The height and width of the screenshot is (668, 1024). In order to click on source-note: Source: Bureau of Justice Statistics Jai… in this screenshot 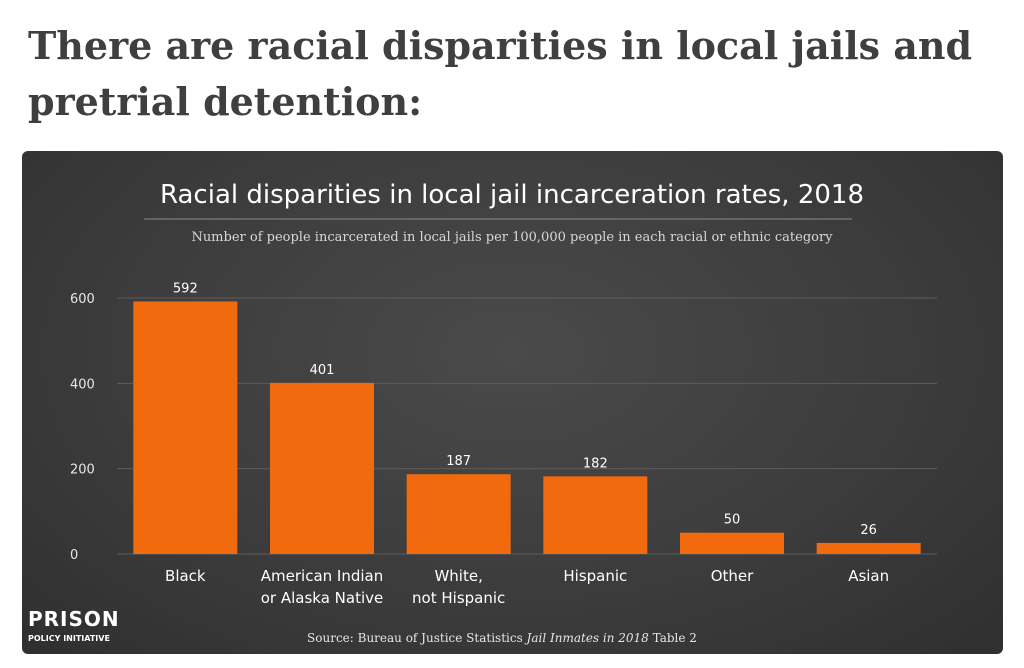, I will do `click(502, 638)`.